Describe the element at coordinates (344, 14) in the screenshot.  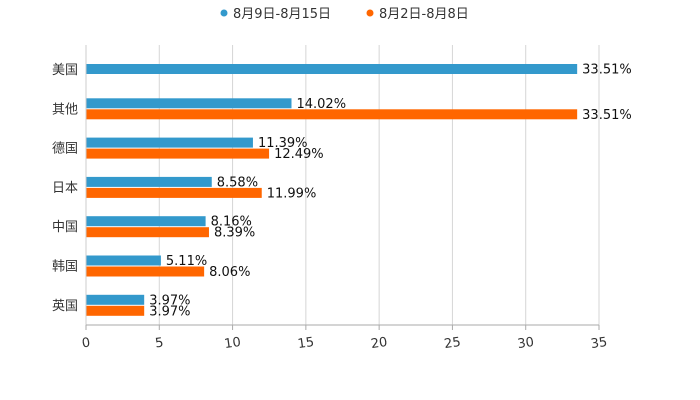
I see `legend: 8月9日-8月15日 8月2日-8月8日` at that location.